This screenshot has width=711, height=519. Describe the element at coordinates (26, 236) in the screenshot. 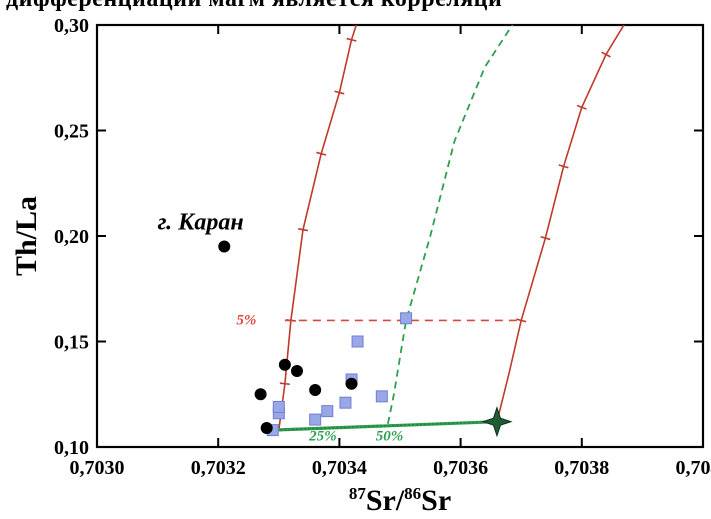

I see `y-axis-title: Th/La` at that location.